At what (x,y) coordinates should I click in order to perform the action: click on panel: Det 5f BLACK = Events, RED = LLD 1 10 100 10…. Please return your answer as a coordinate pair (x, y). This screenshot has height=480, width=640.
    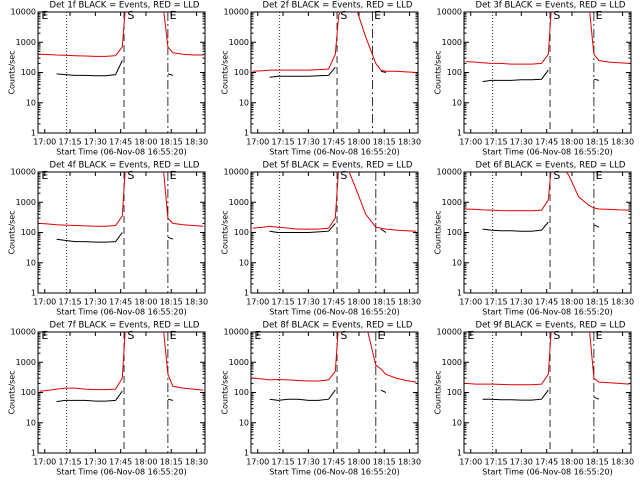
    Looking at the image, I should click on (321, 239).